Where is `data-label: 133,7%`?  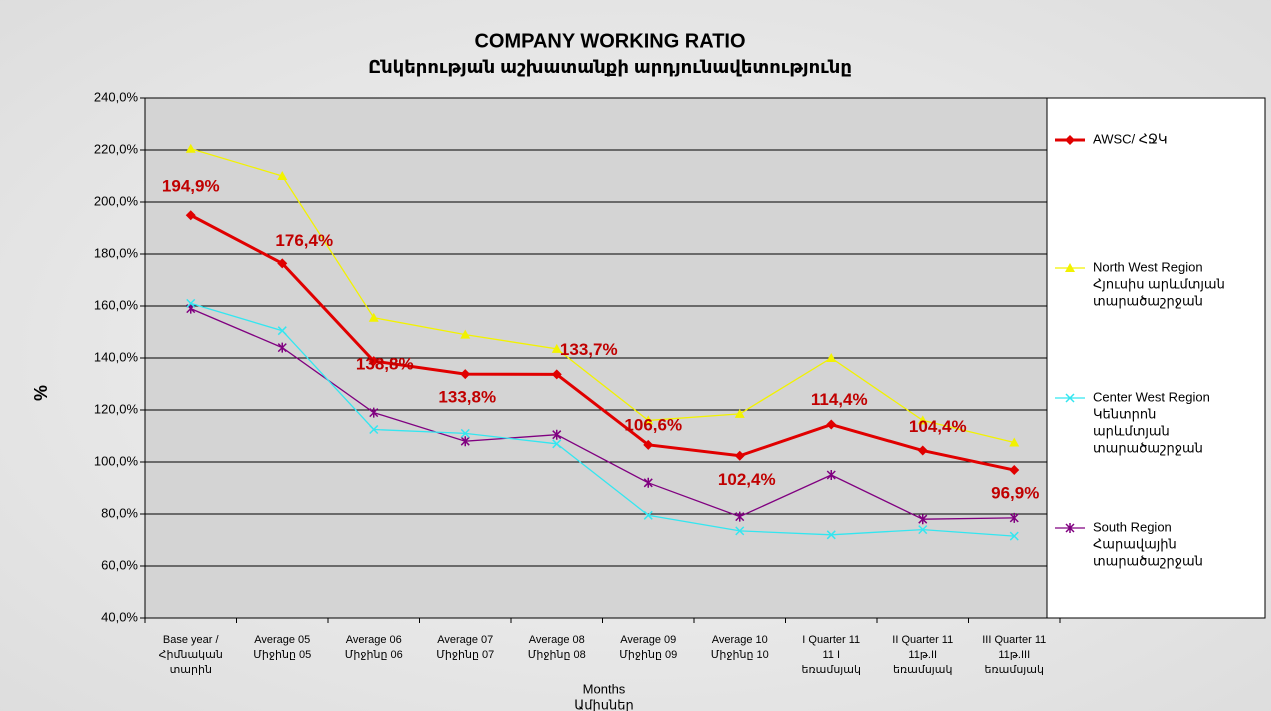 data-label: 133,7% is located at coordinates (589, 349).